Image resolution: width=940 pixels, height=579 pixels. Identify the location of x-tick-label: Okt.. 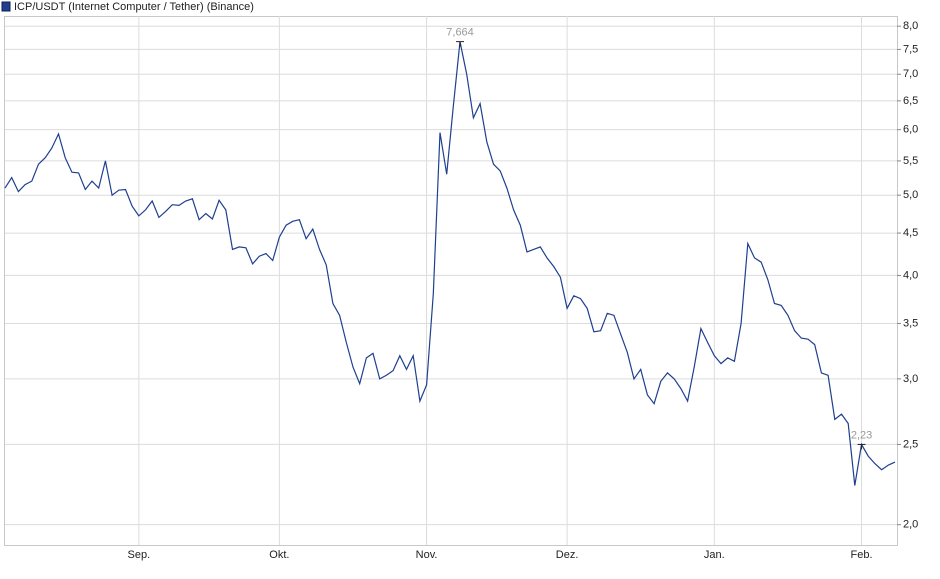
(279, 555).